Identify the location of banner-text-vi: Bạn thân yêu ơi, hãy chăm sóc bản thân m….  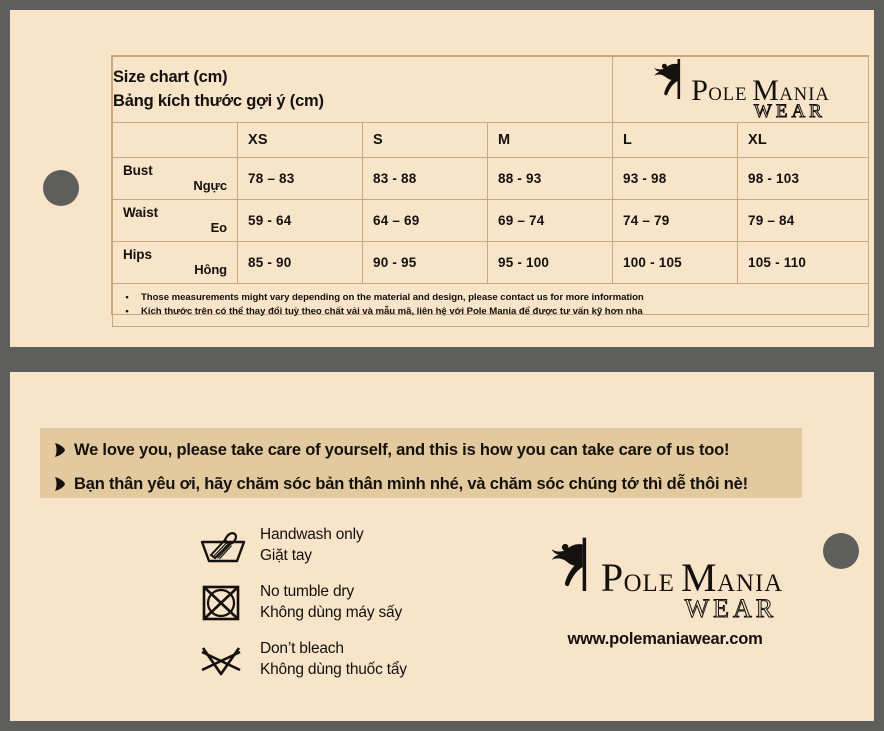
(411, 483).